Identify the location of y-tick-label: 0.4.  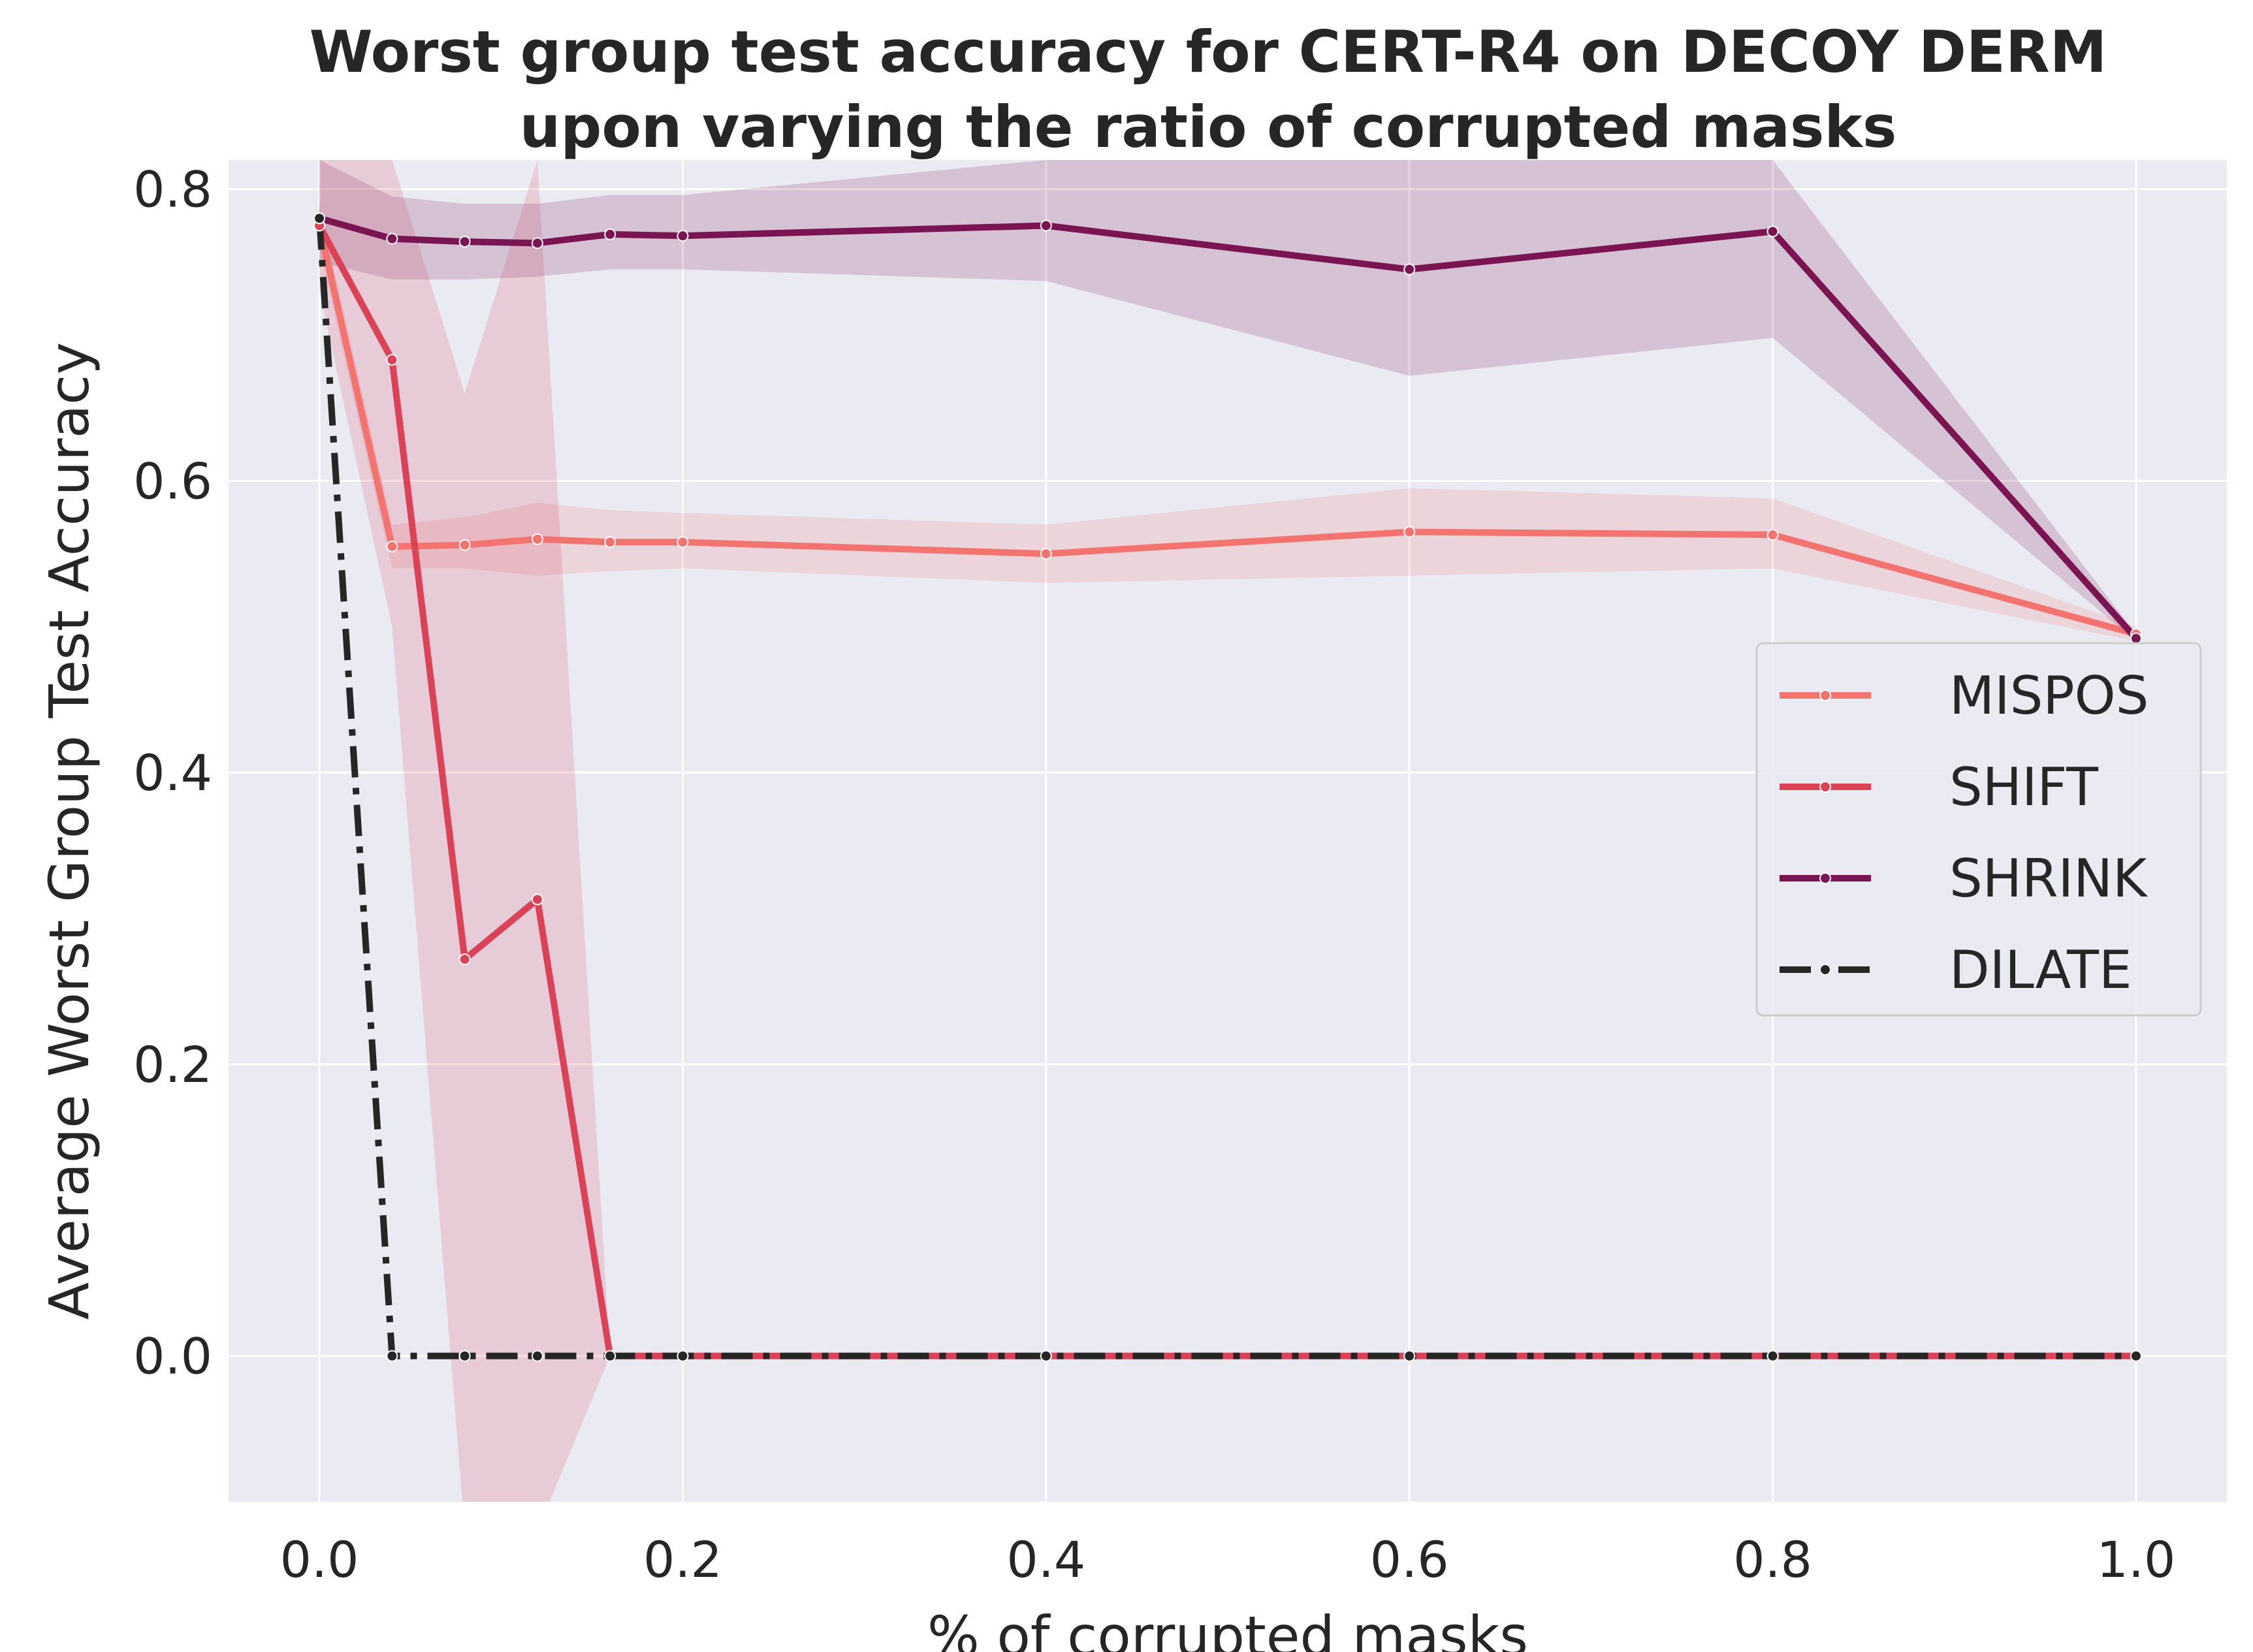
(172, 773).